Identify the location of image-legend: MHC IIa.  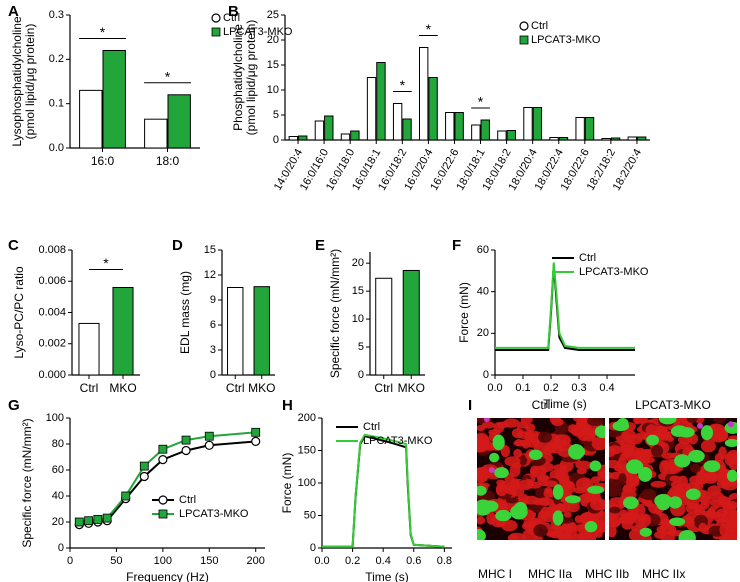
(550, 574).